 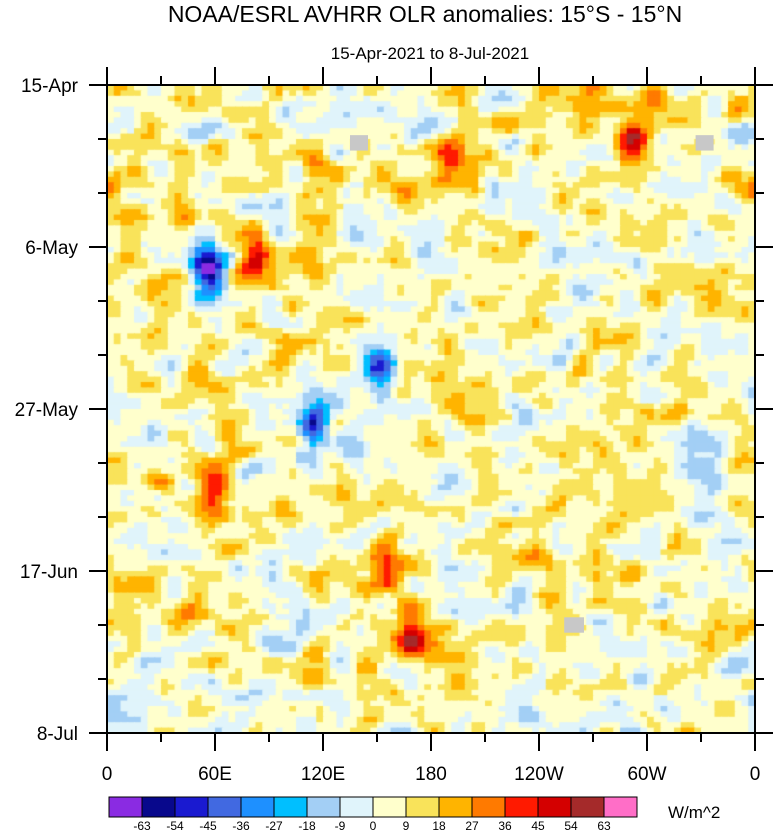 What do you see at coordinates (646, 774) in the screenshot?
I see `x-tick-label: 60W` at bounding box center [646, 774].